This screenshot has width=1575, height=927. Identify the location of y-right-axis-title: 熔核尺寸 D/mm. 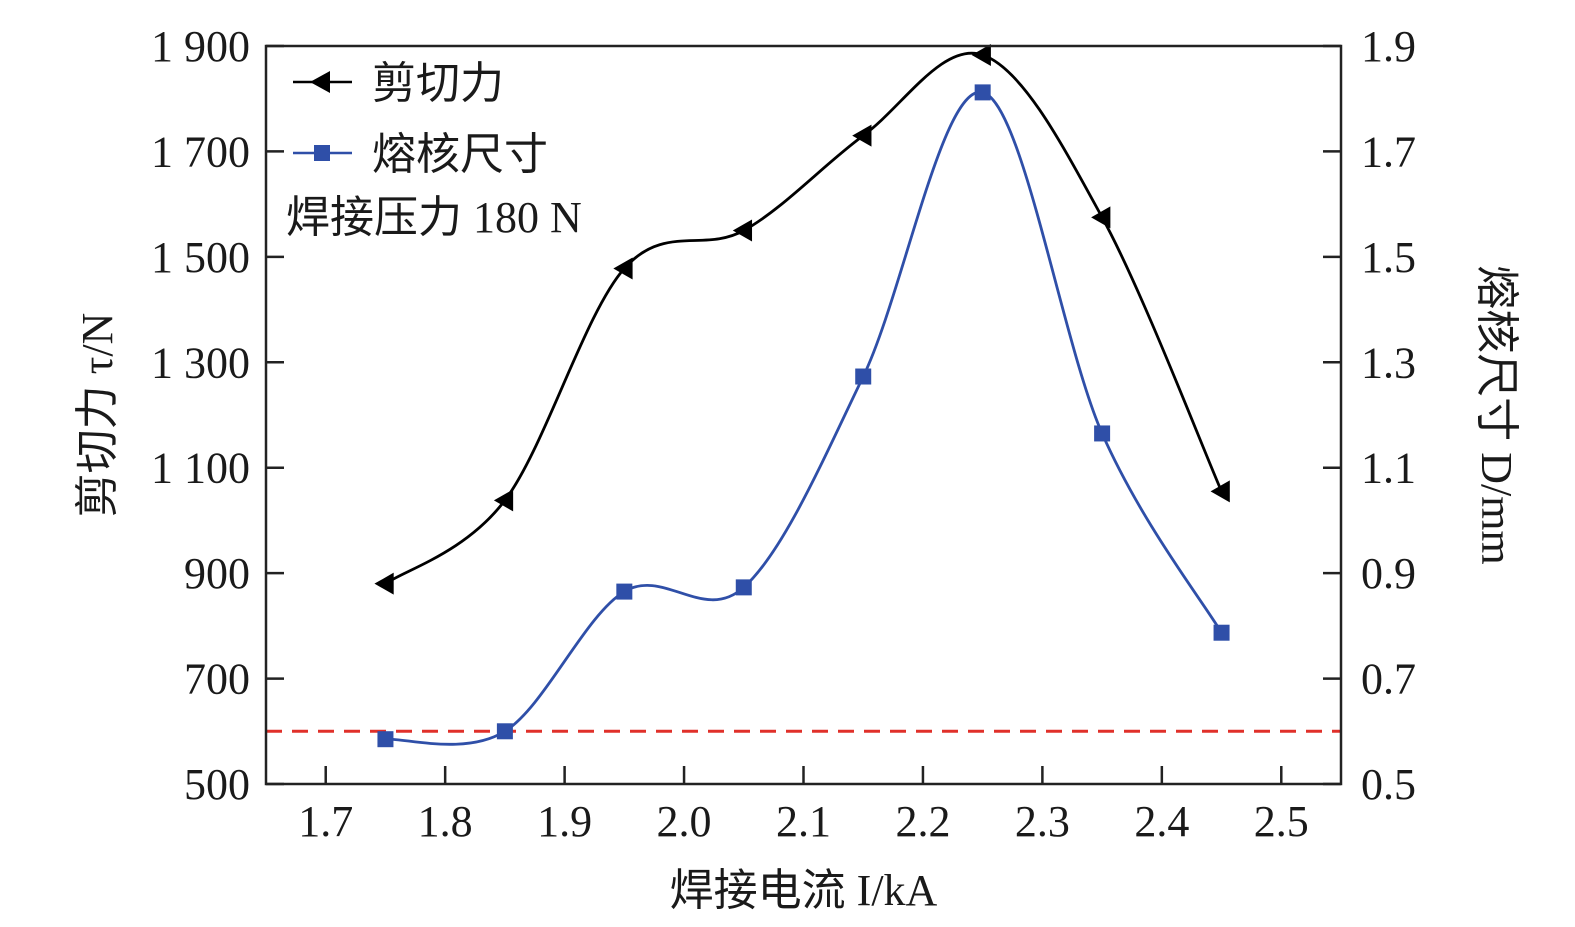
(1496, 414).